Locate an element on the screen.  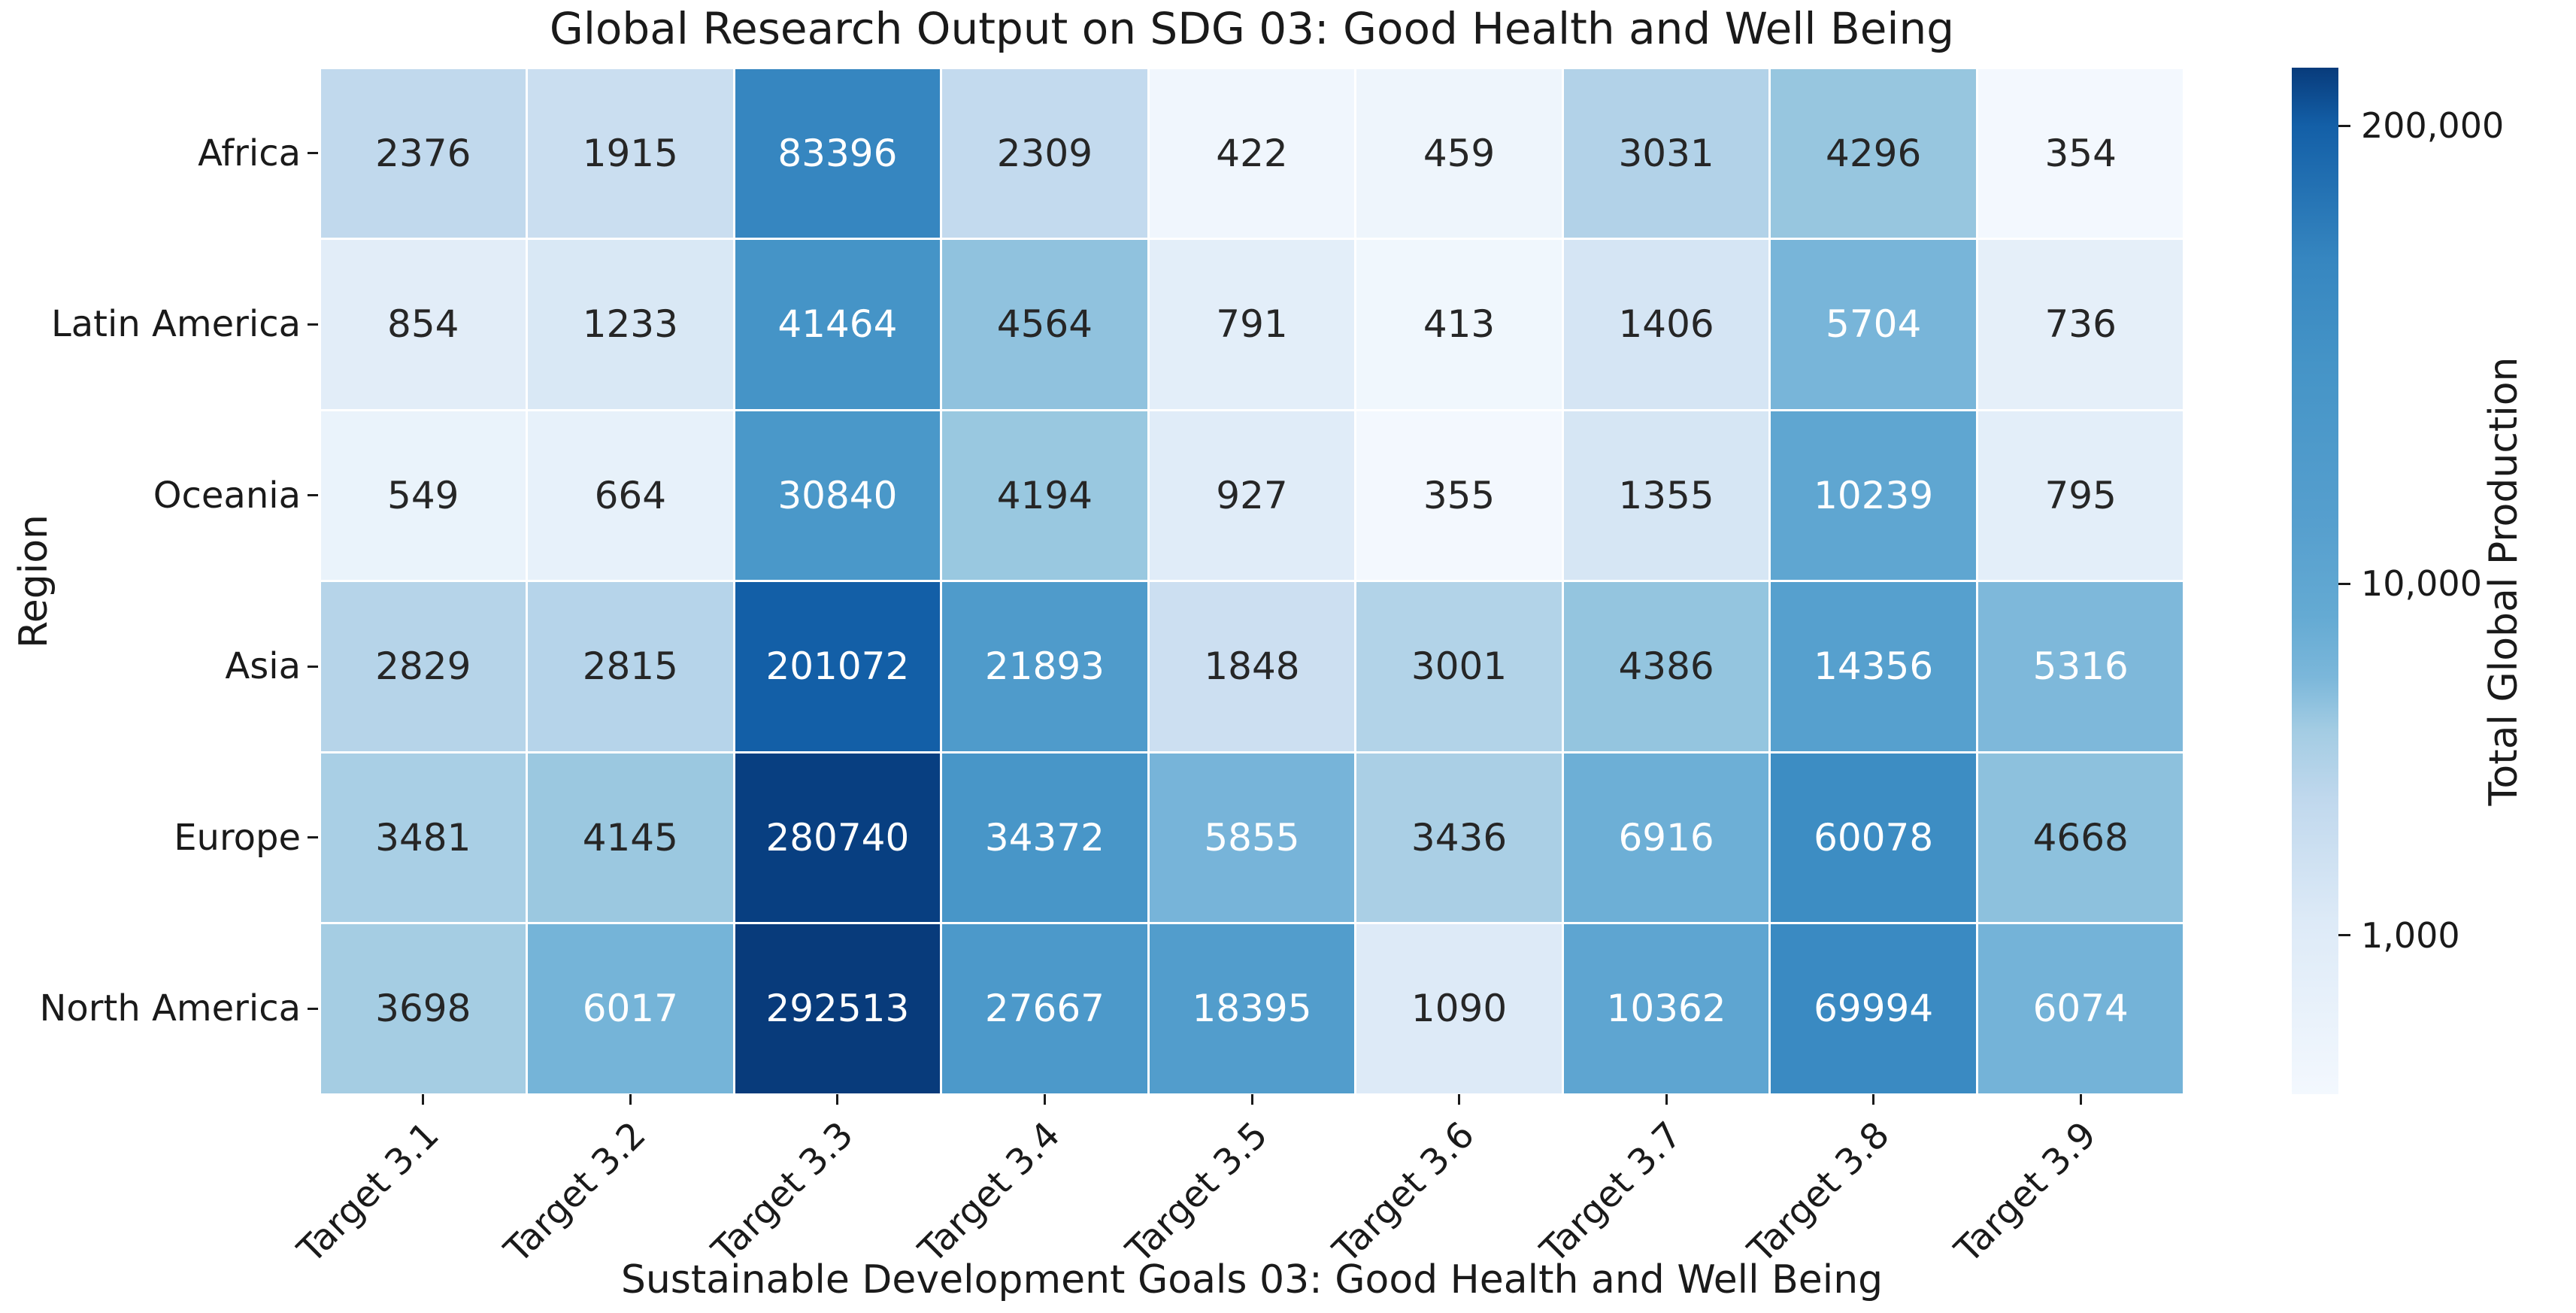
cell-value: 10239 is located at coordinates (1874, 495).